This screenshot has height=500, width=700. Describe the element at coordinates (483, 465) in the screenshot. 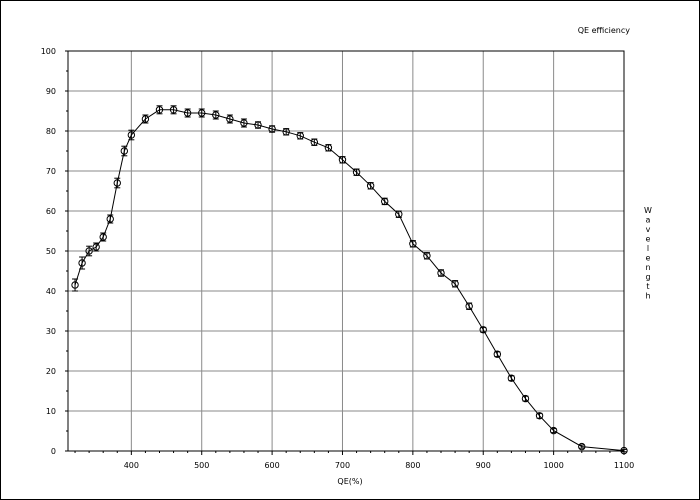

I see `x-tick-label: 900` at that location.